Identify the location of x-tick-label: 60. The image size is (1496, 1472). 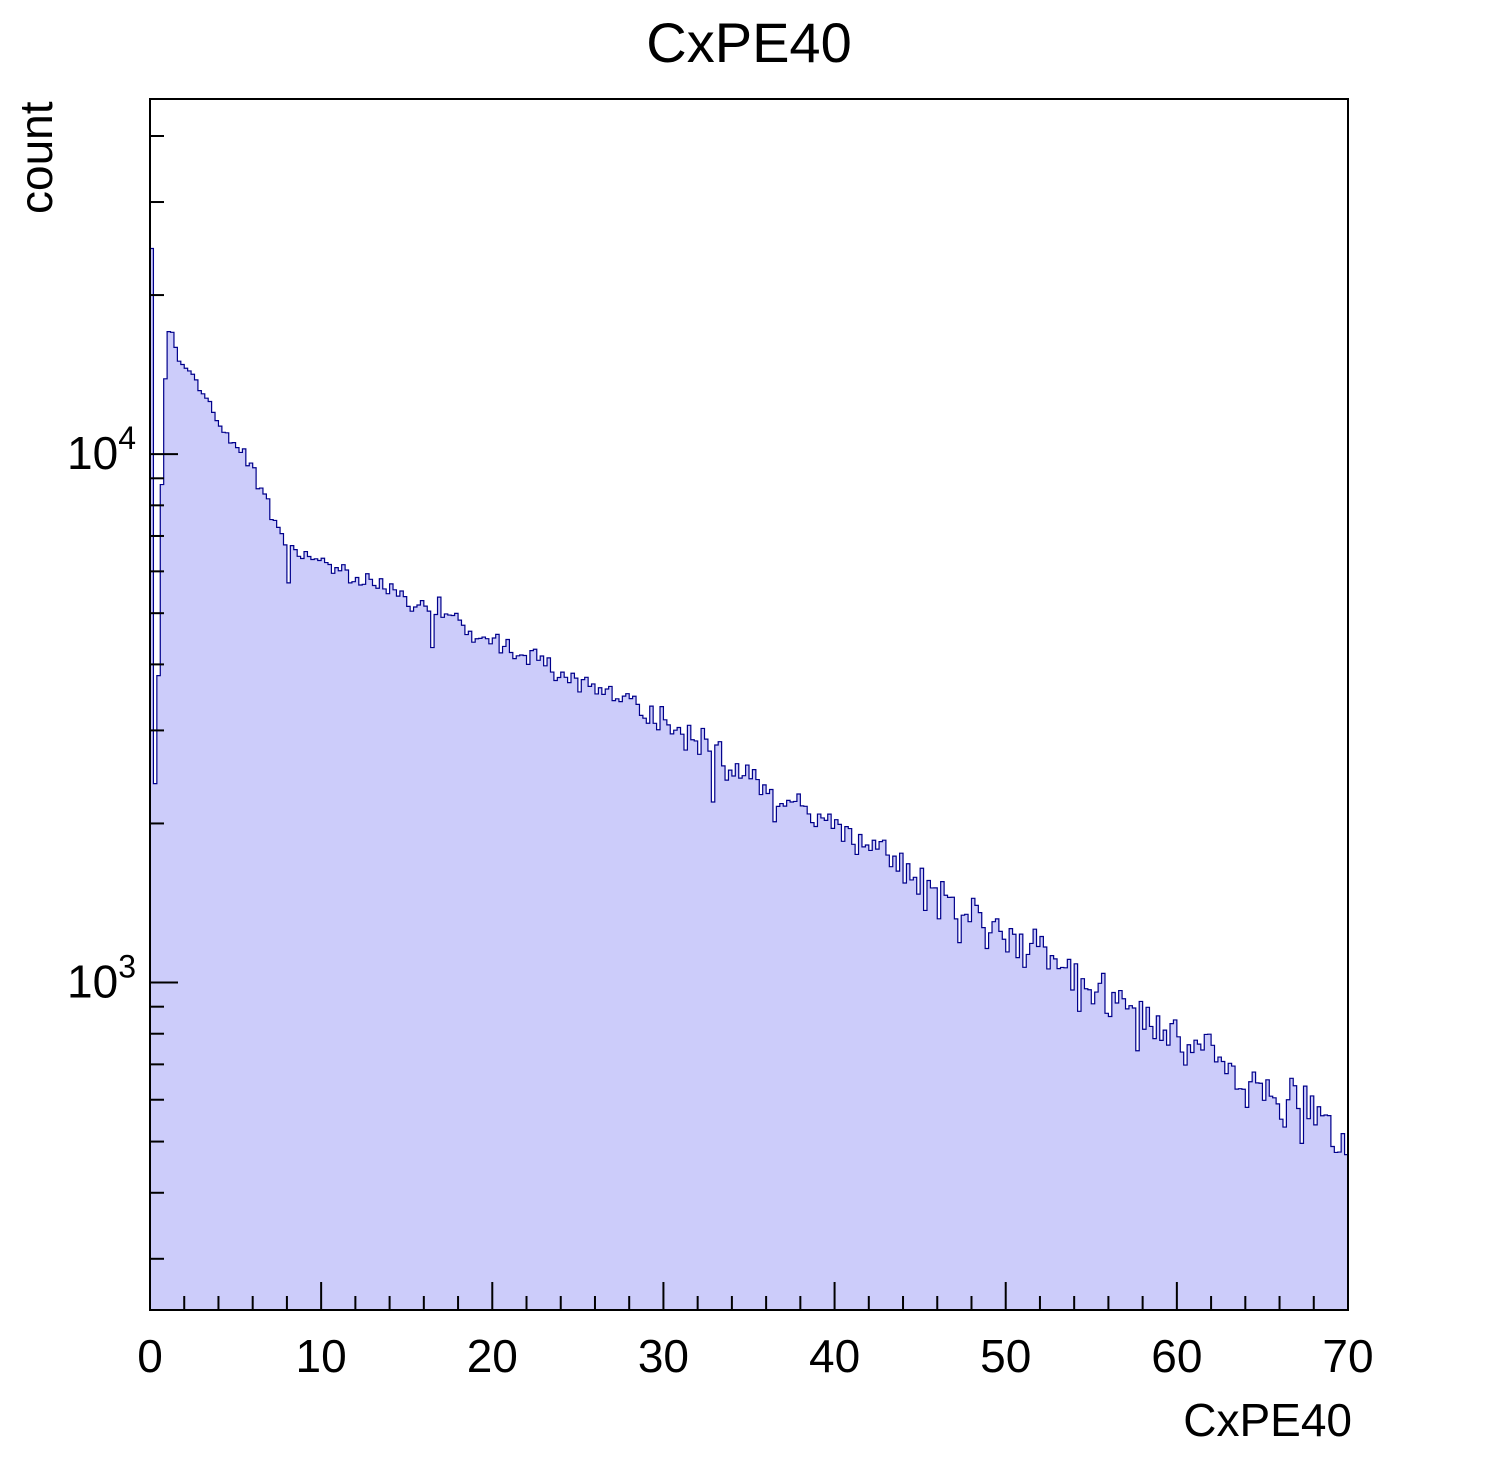
(1176, 1356).